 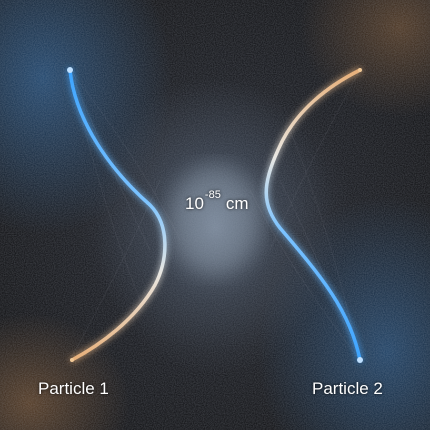 What do you see at coordinates (70, 70) in the screenshot?
I see `particle-1-top-point` at bounding box center [70, 70].